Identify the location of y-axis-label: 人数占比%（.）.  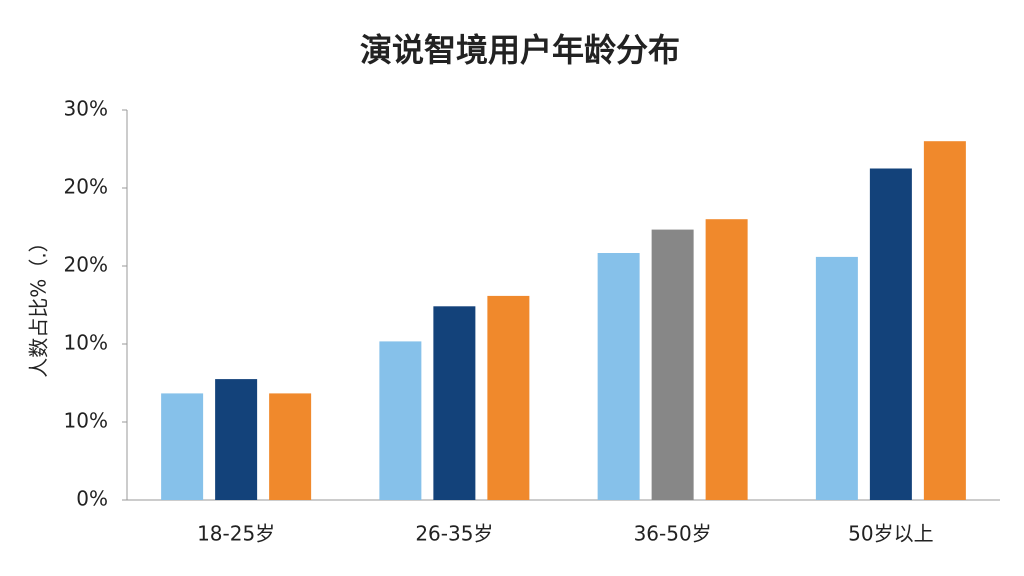
(39, 304).